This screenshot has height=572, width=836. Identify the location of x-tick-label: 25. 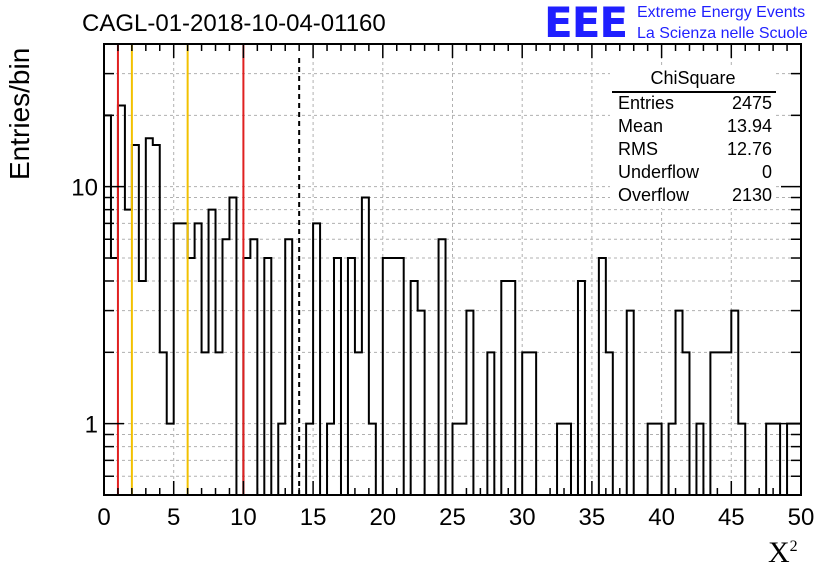
(452, 517).